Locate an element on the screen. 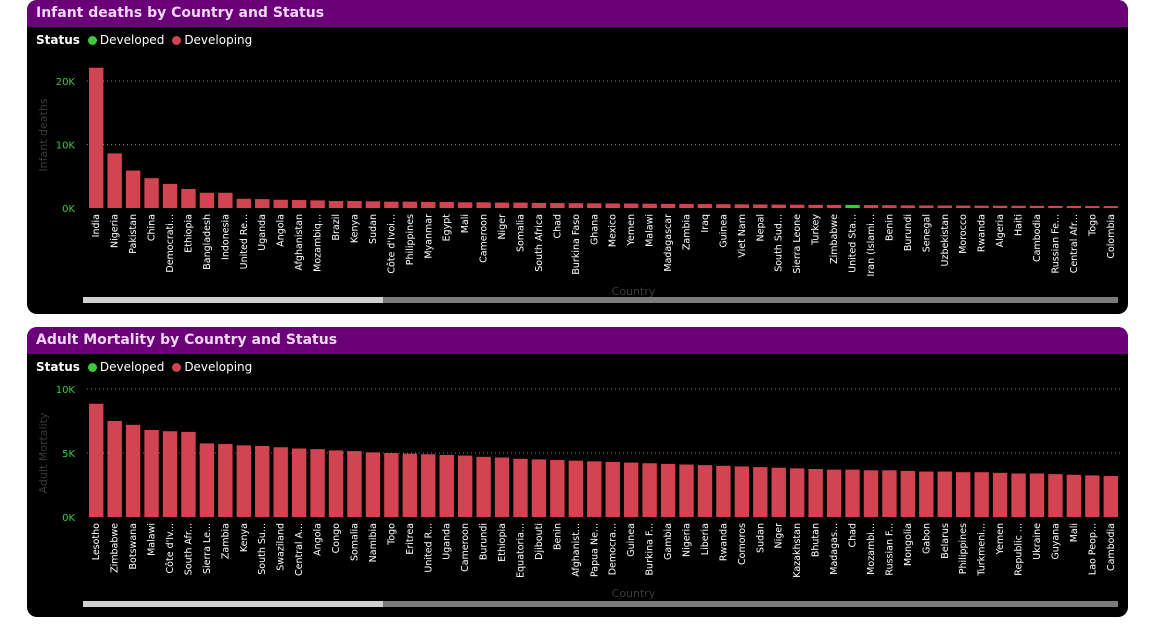 The width and height of the screenshot is (1152, 643). horizontal-scrollbar is located at coordinates (600, 604).